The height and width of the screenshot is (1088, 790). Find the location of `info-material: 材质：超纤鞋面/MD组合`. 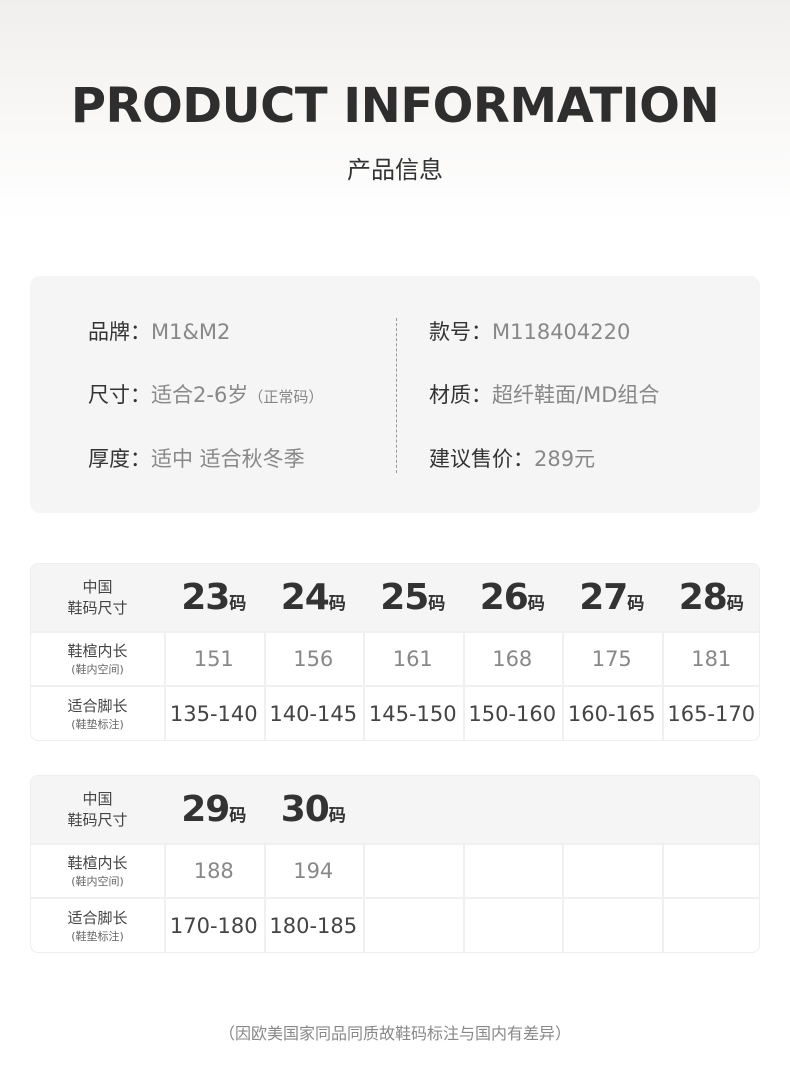

info-material: 材质：超纤鞋面/MD组合 is located at coordinates (544, 394).